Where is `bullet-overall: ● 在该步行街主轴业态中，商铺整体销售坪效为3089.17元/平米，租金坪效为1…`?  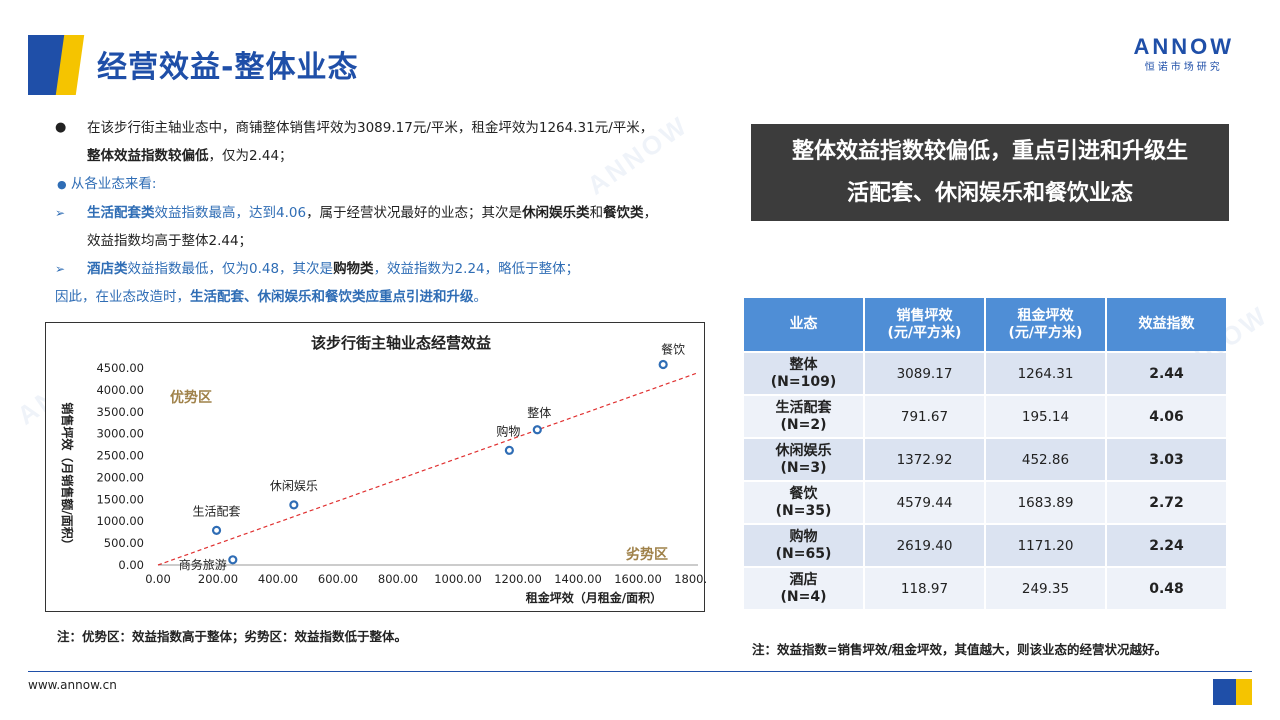 bullet-overall: ● 在该步行街主轴业态中，商铺整体销售坪效为3089.17元/平米，租金坪效为1… is located at coordinates (385, 128).